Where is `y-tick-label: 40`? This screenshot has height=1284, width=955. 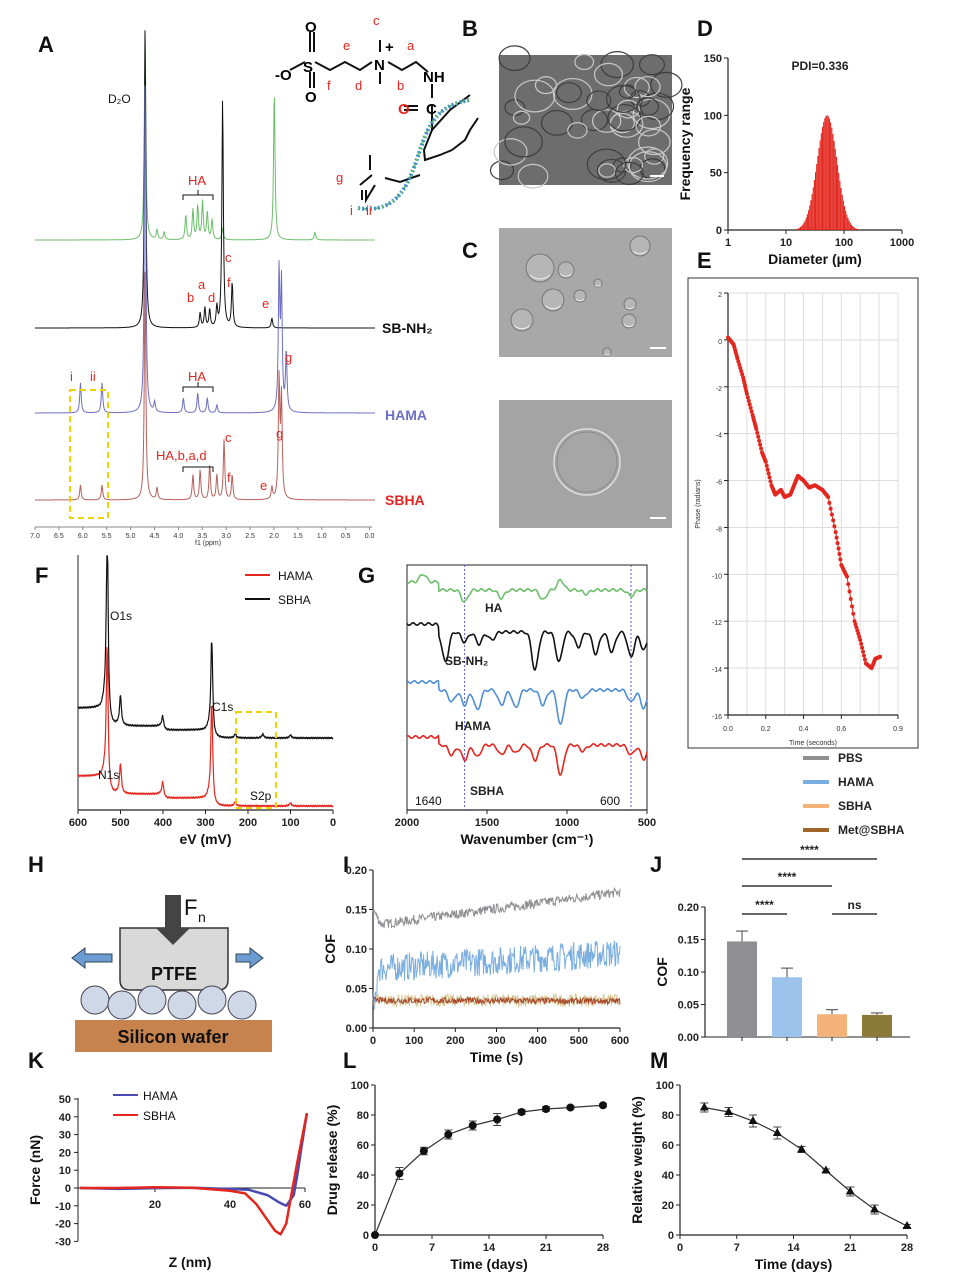 y-tick-label: 40 is located at coordinates (65, 1118).